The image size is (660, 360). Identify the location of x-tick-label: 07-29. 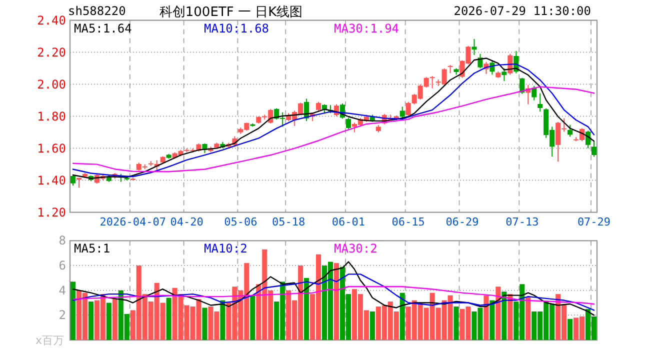
(594, 221).